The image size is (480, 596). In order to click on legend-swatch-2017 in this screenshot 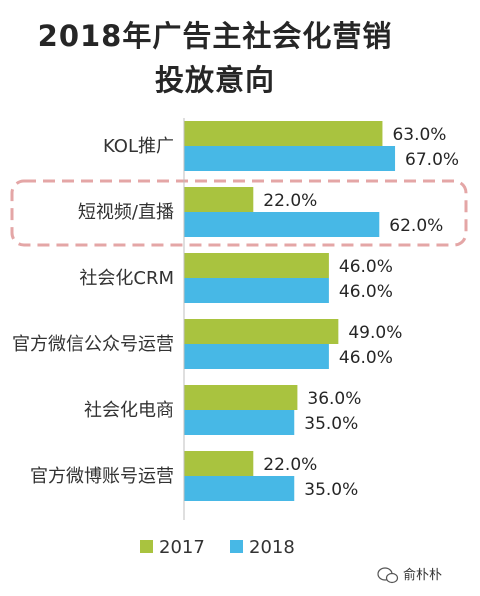, I will do `click(146, 546)`.